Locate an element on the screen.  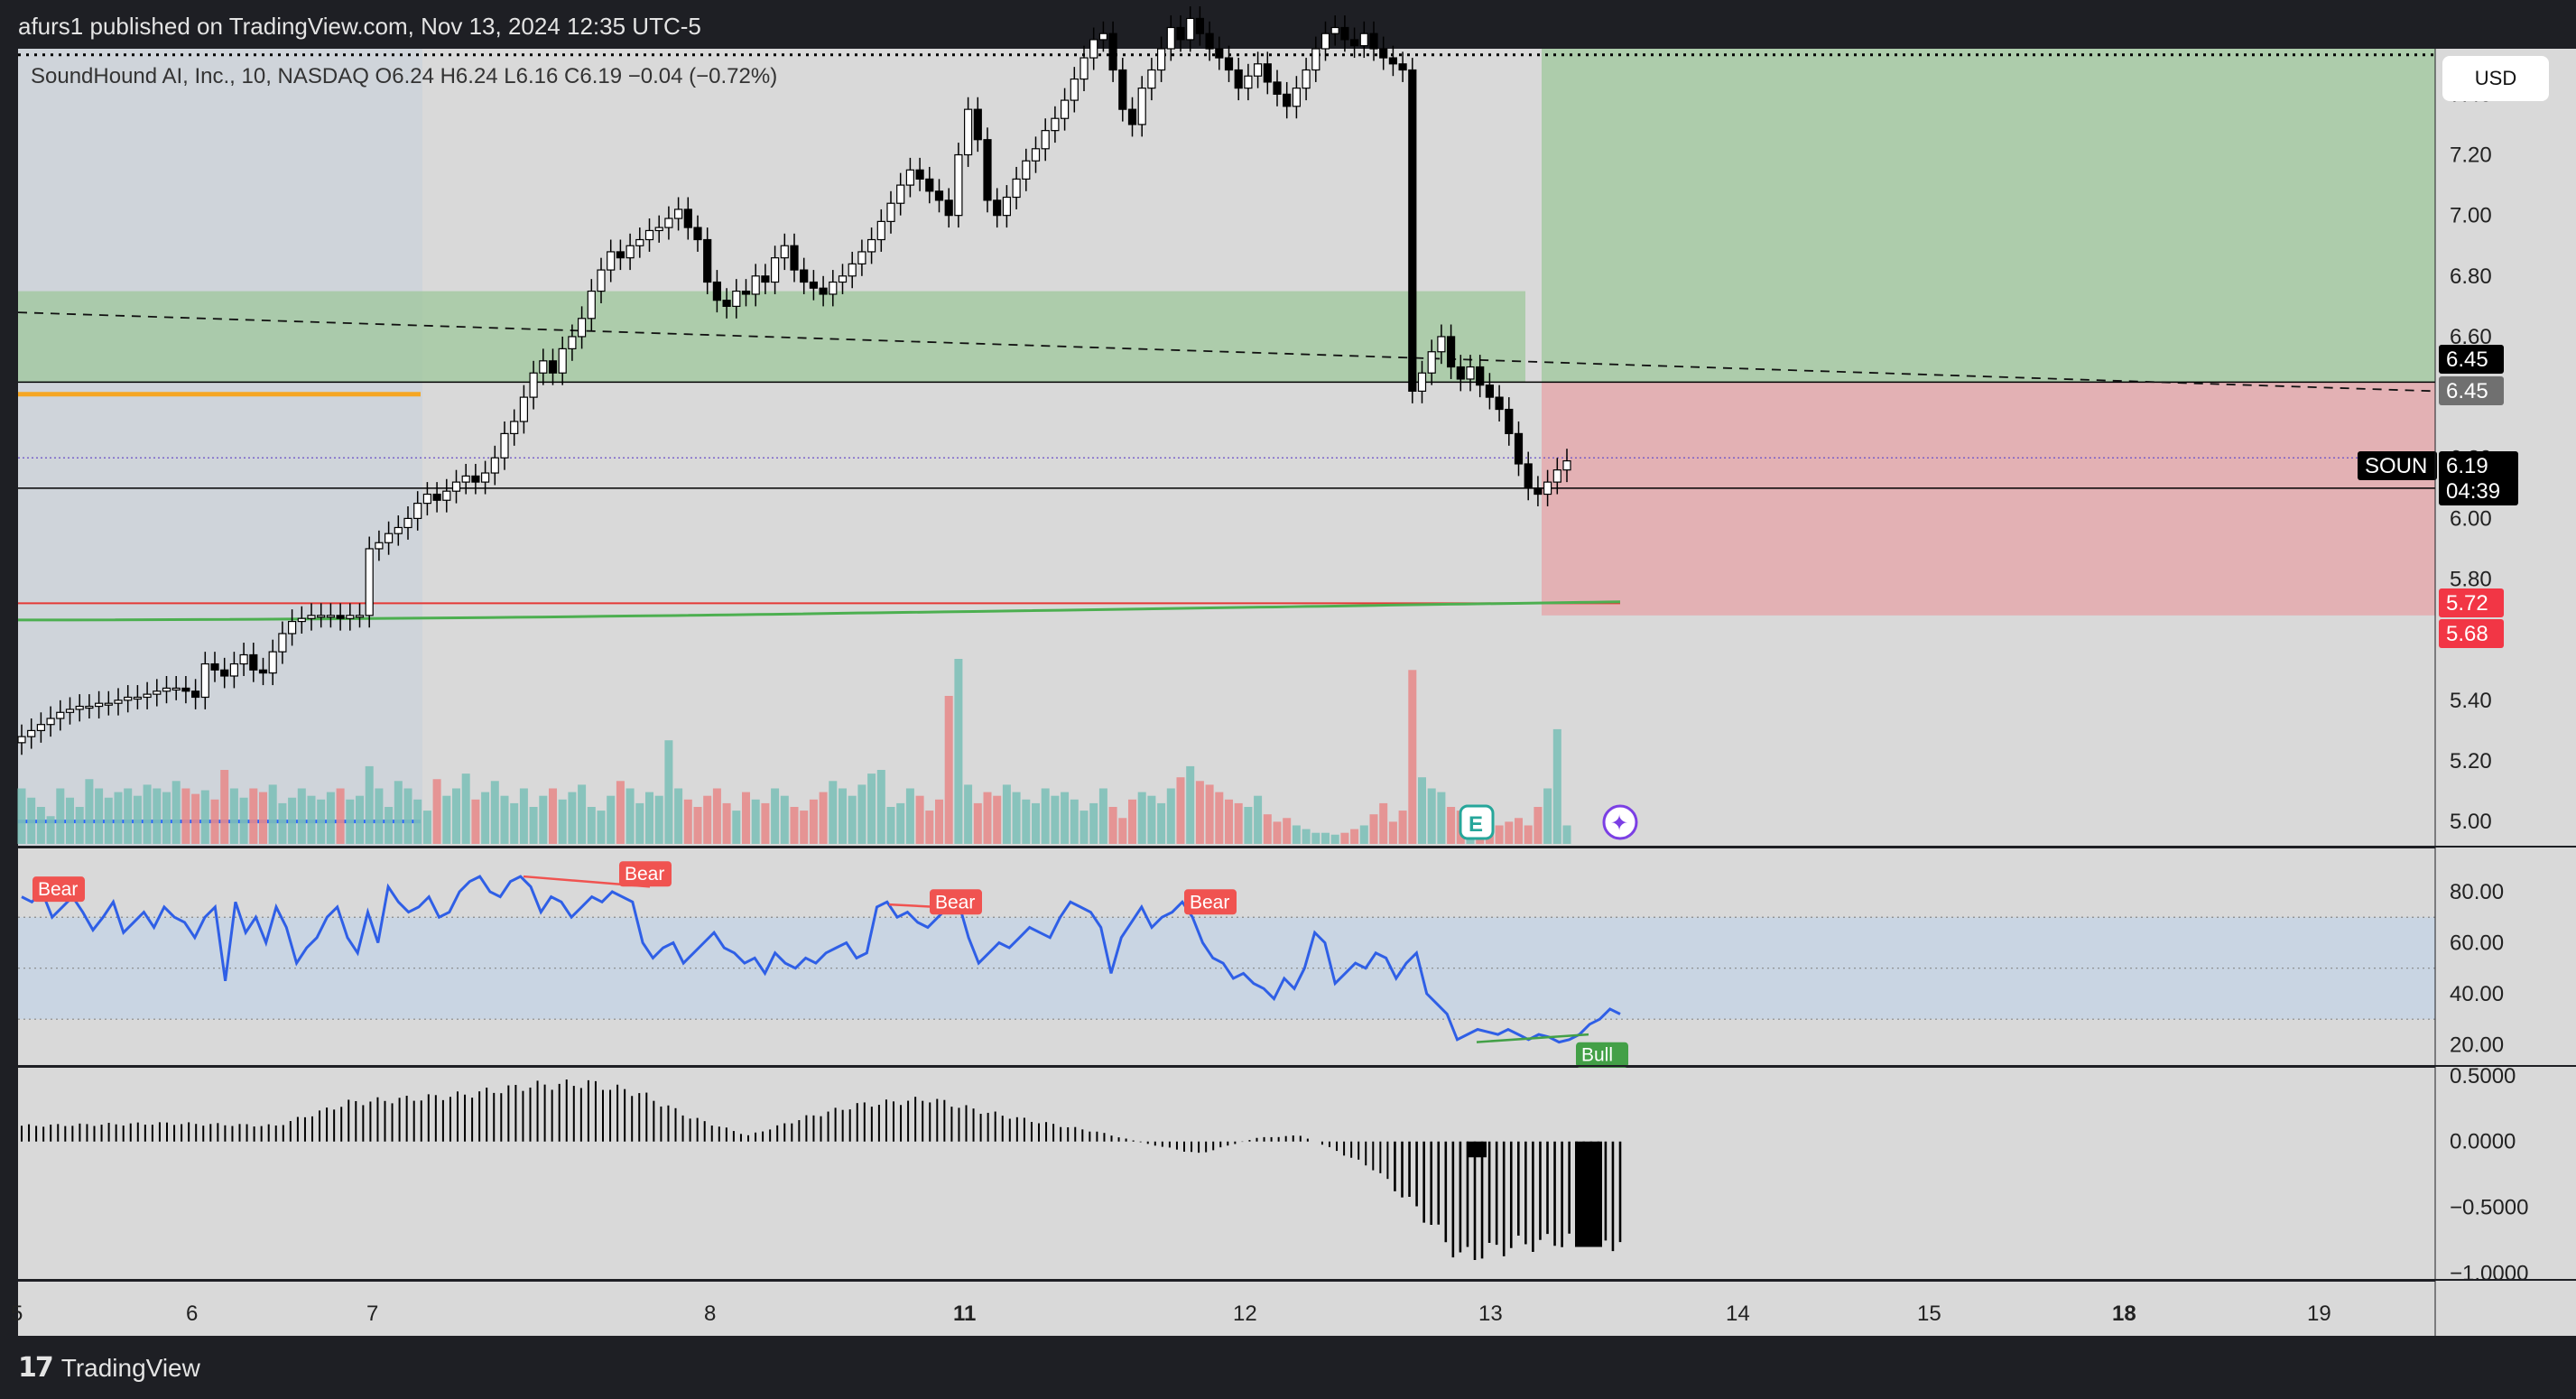
bar-countdown-label-bg is located at coordinates (2479, 491).